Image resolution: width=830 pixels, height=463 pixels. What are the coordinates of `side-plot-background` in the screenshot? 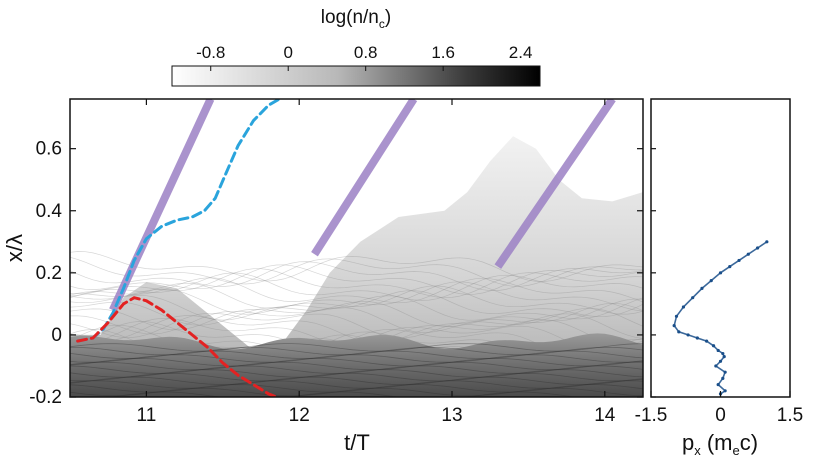 It's located at (720, 248).